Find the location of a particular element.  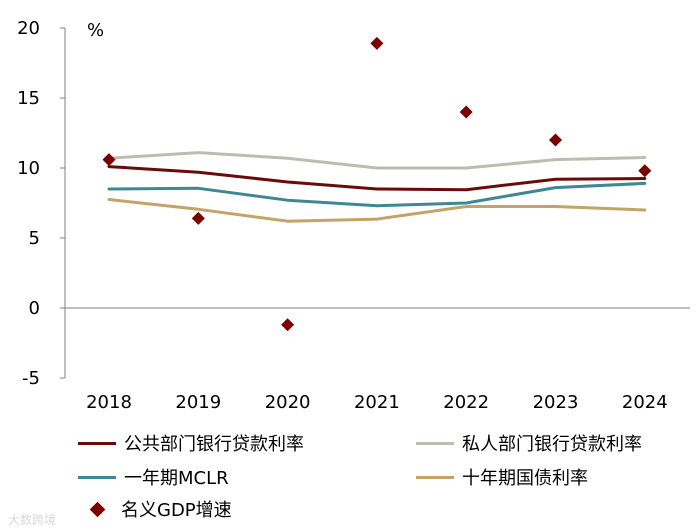

legend-item-nominal-gdp: 名义GDP增速 is located at coordinates (155, 509).